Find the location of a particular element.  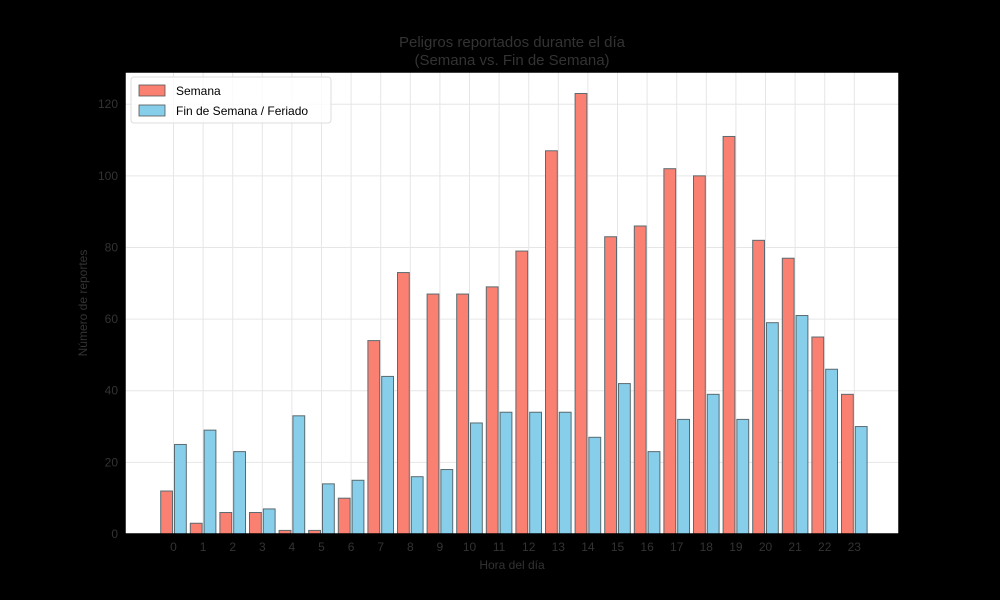

x-tick-label: 20 is located at coordinates (766, 547).